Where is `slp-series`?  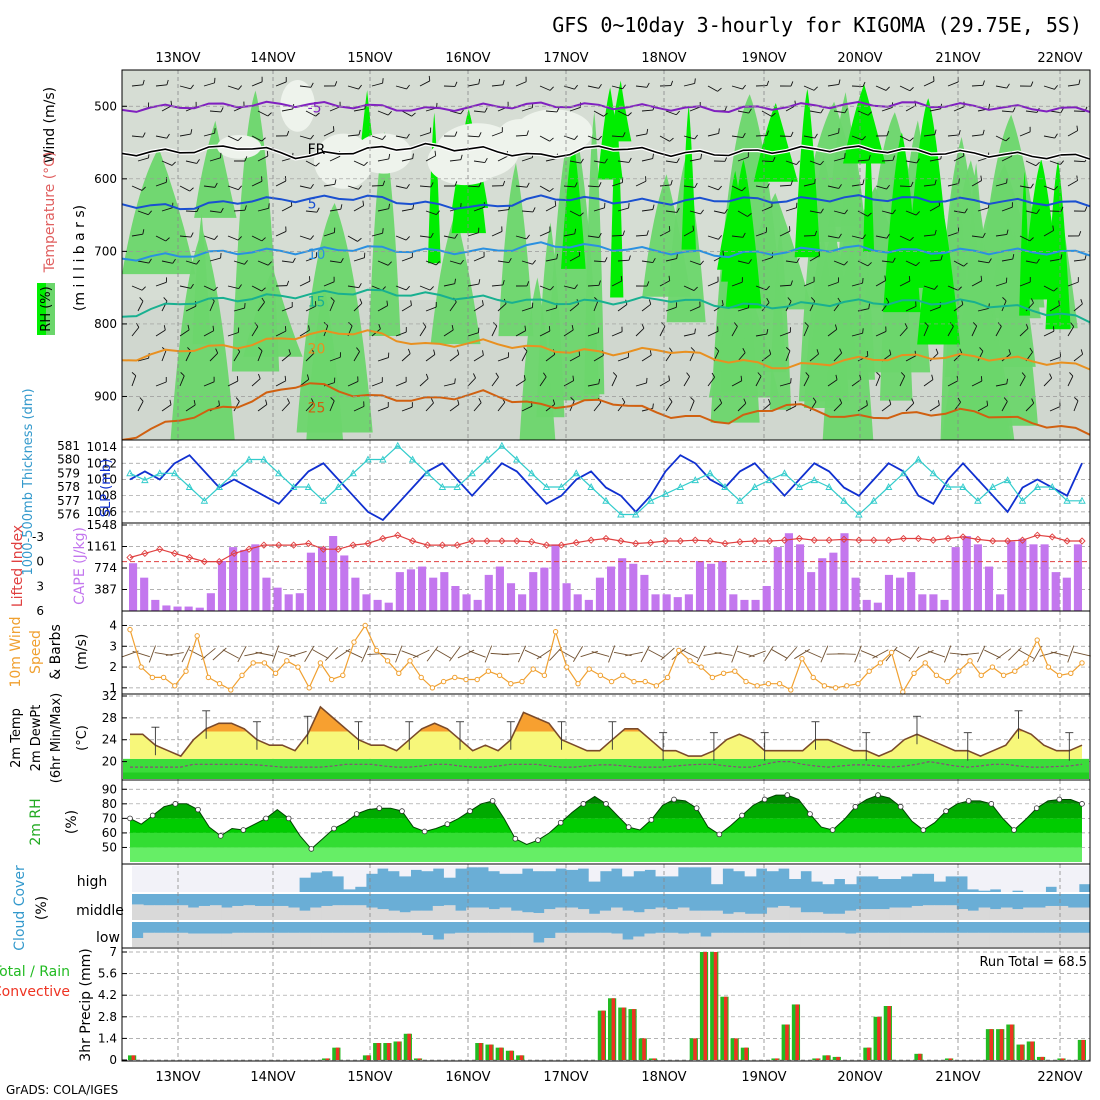 slp-series is located at coordinates (606, 481).